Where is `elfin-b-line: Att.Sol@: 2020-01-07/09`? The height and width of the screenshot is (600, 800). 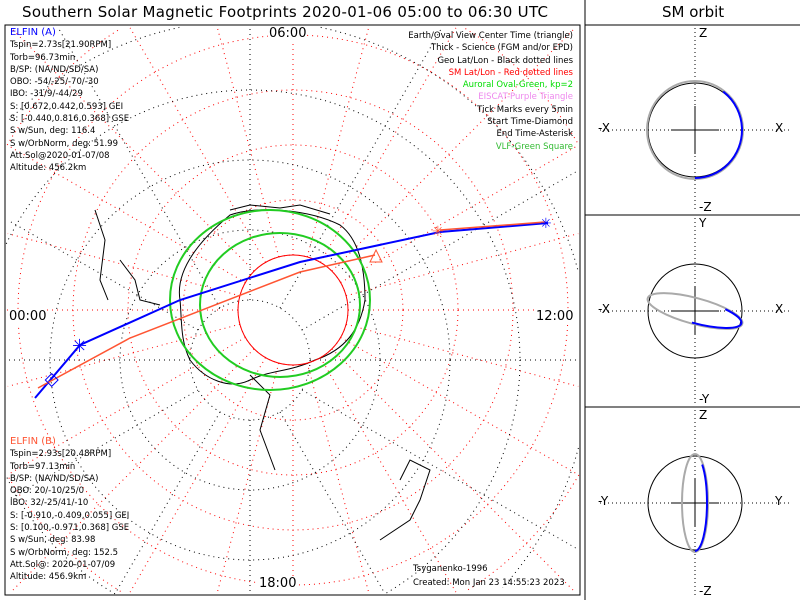 elfin-b-line: Att.Sol@: 2020-01-07/09 is located at coordinates (63, 564).